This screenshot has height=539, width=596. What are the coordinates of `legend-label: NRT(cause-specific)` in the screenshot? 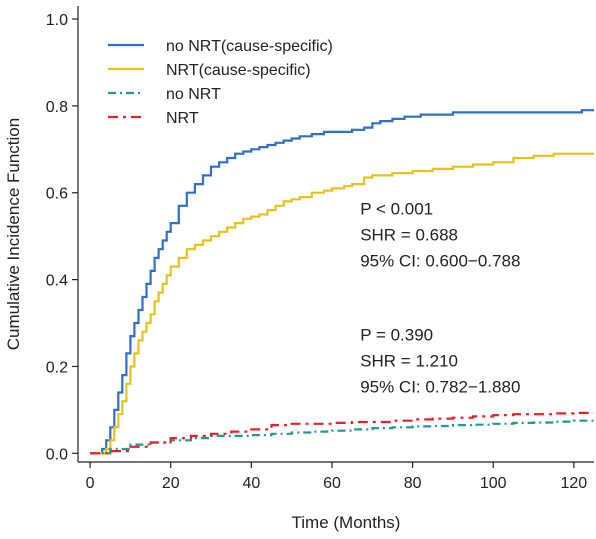 It's located at (238, 70).